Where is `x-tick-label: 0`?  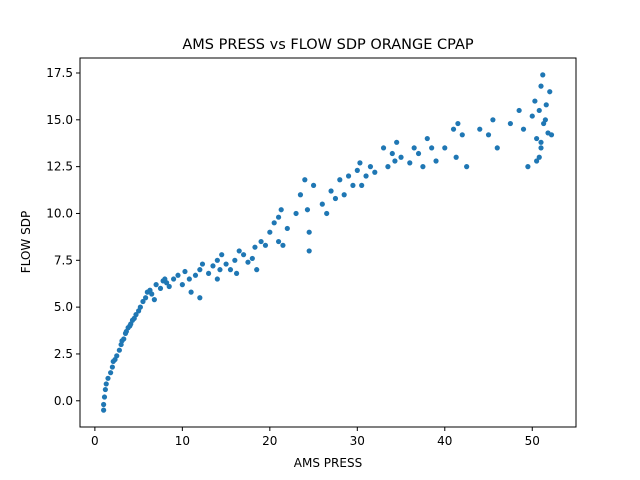
x-tick-label: 0 is located at coordinates (95, 441).